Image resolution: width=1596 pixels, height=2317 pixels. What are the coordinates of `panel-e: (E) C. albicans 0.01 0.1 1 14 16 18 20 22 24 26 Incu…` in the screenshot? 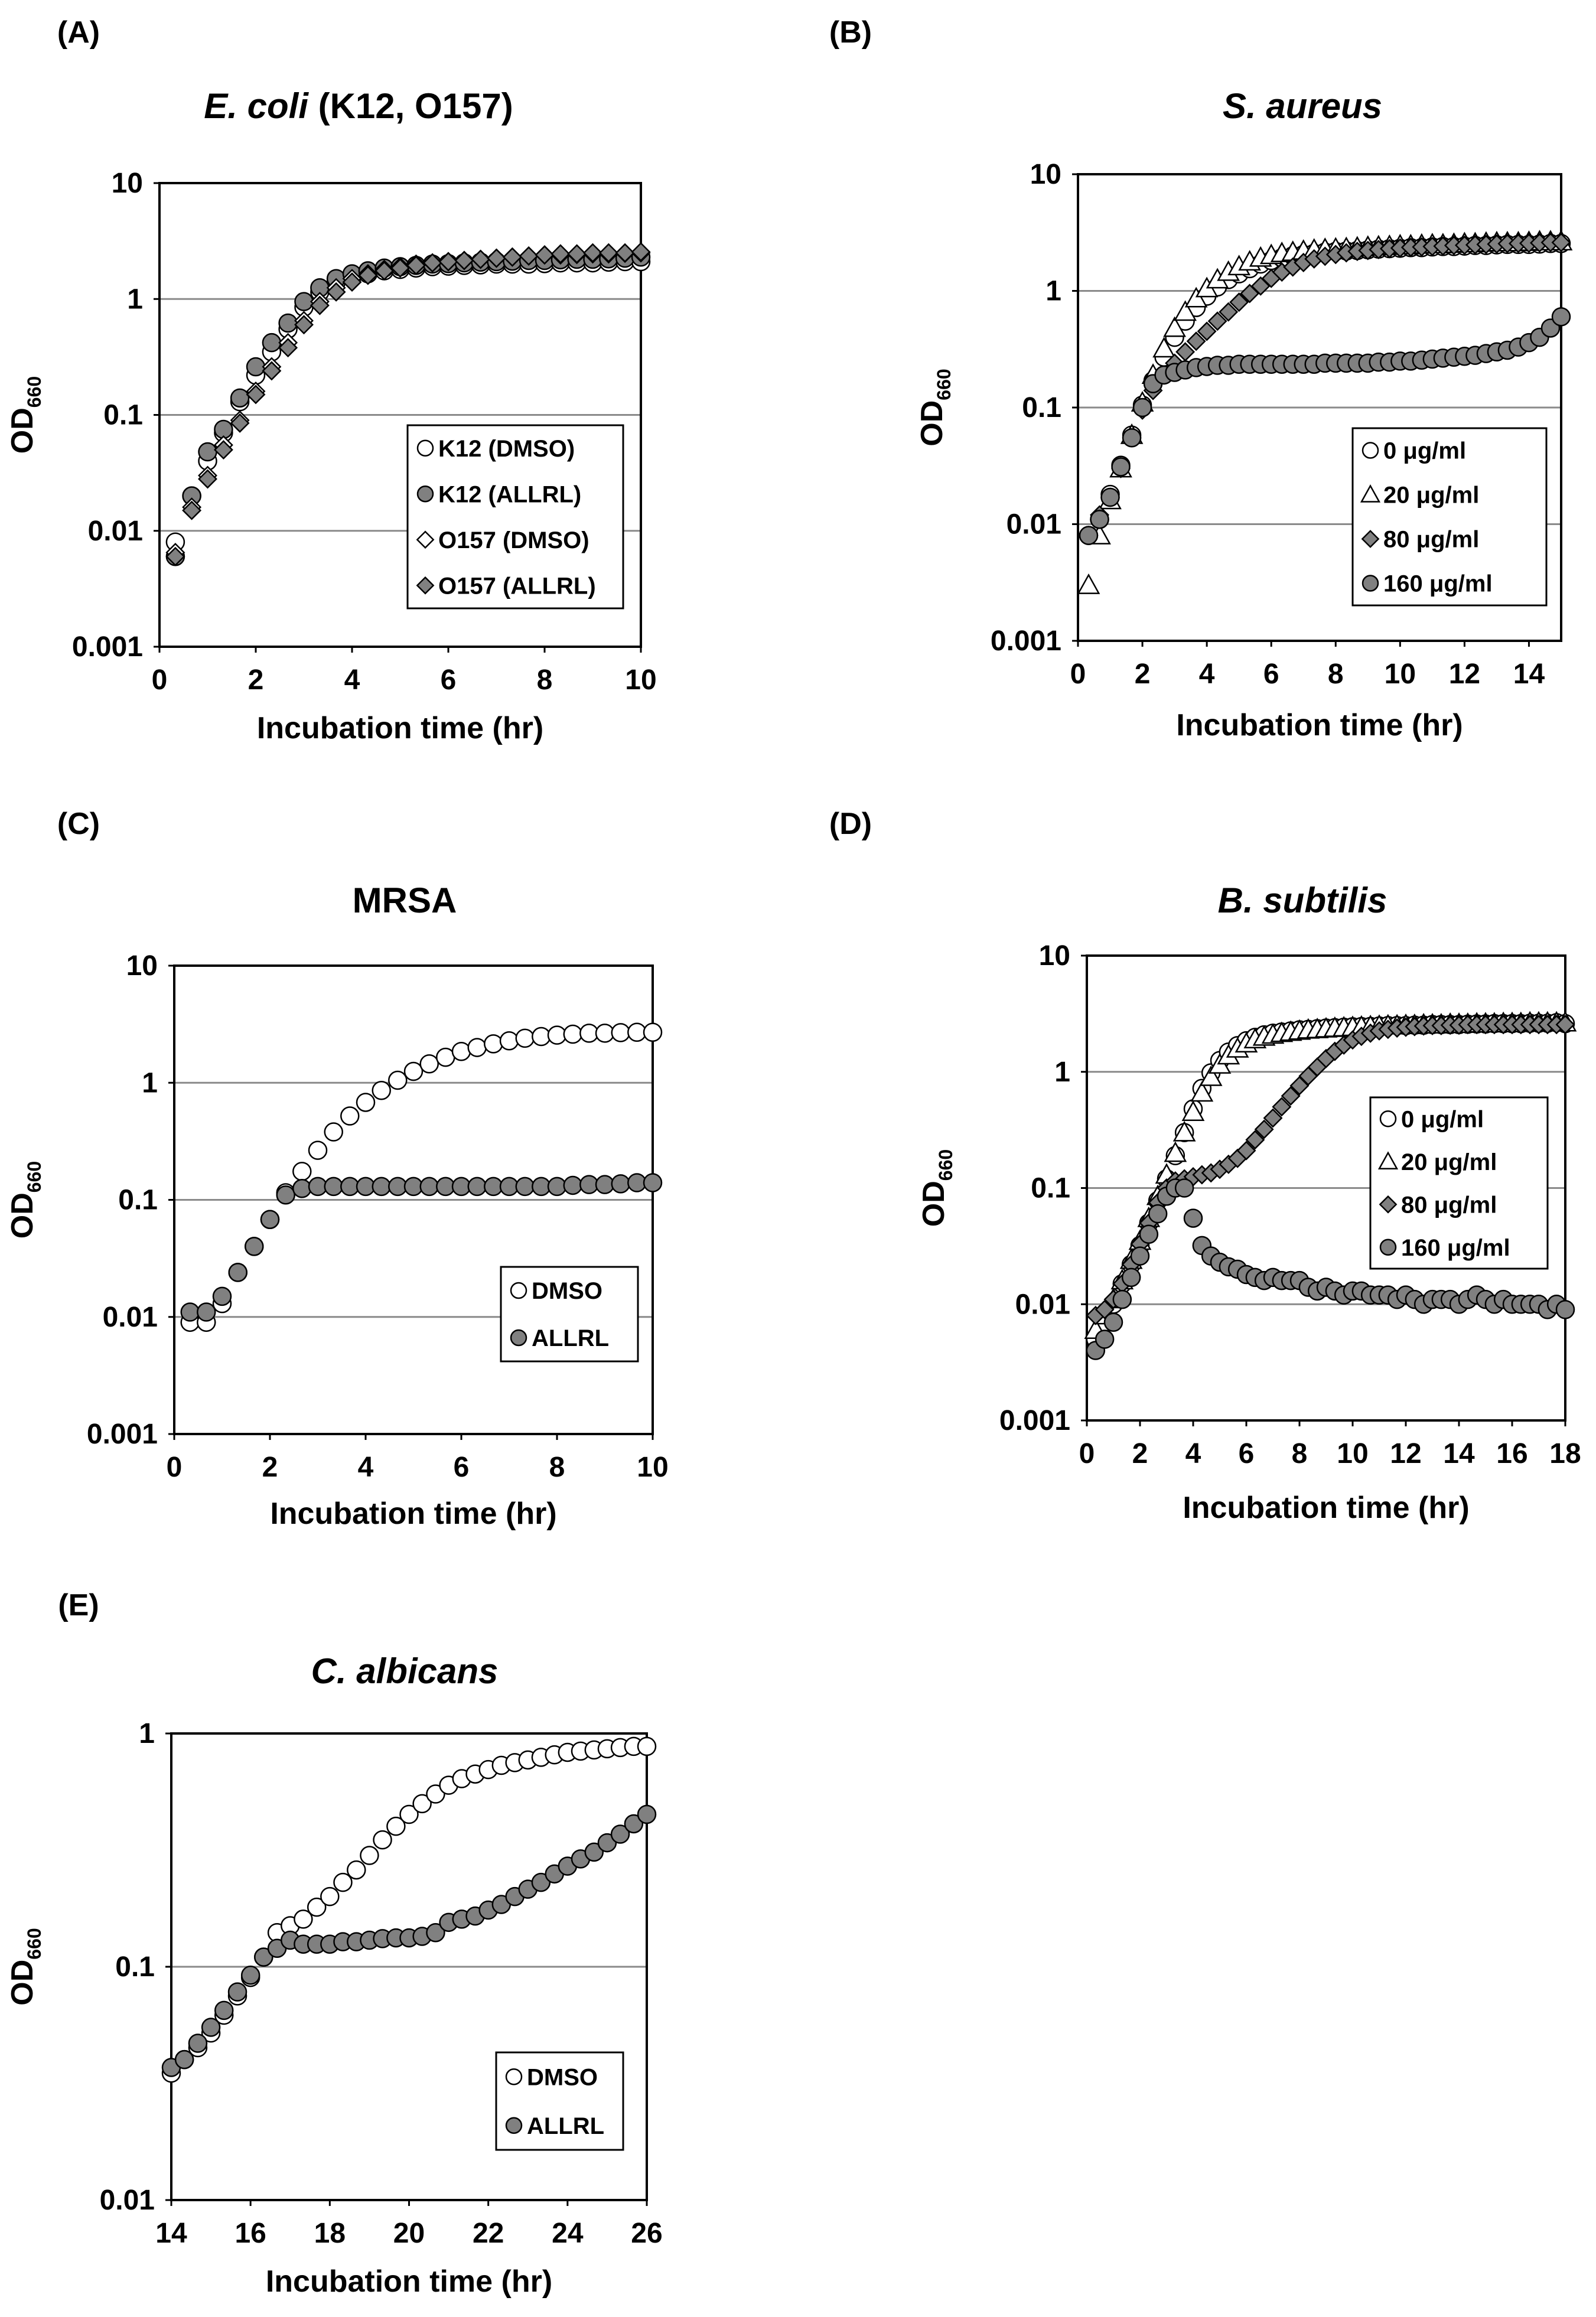 It's located at (334, 1943).